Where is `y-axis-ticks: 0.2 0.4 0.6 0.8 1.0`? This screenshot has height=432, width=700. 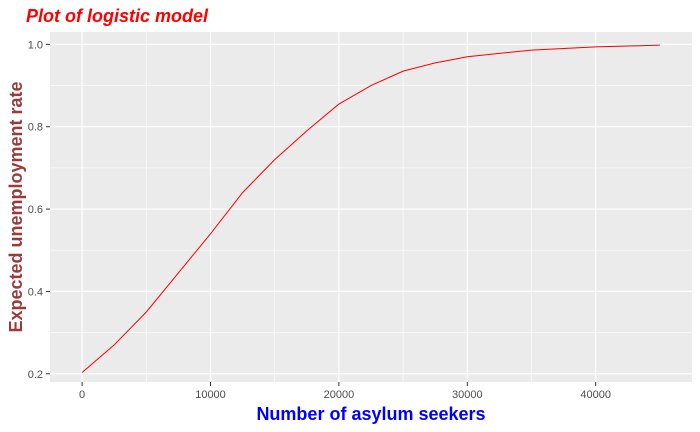
y-axis-ticks: 0.2 0.4 0.6 0.8 1.0 is located at coordinates (39, 210).